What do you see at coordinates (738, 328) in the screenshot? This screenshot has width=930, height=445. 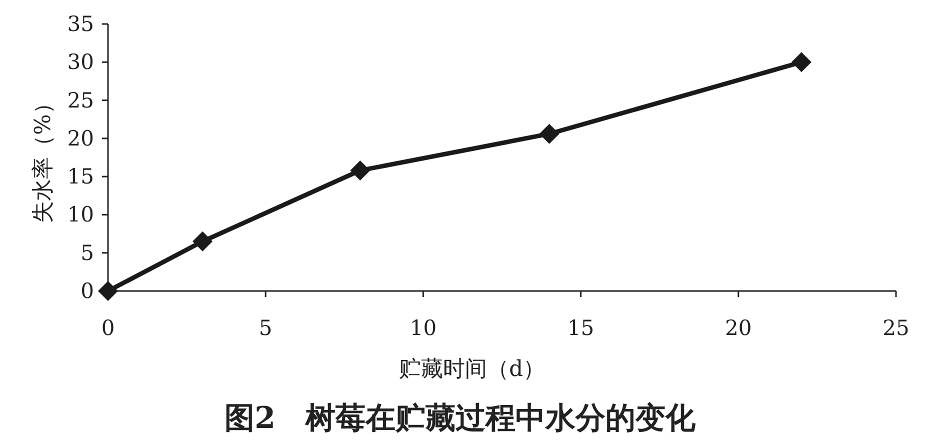 I see `x-tick-label: 20` at bounding box center [738, 328].